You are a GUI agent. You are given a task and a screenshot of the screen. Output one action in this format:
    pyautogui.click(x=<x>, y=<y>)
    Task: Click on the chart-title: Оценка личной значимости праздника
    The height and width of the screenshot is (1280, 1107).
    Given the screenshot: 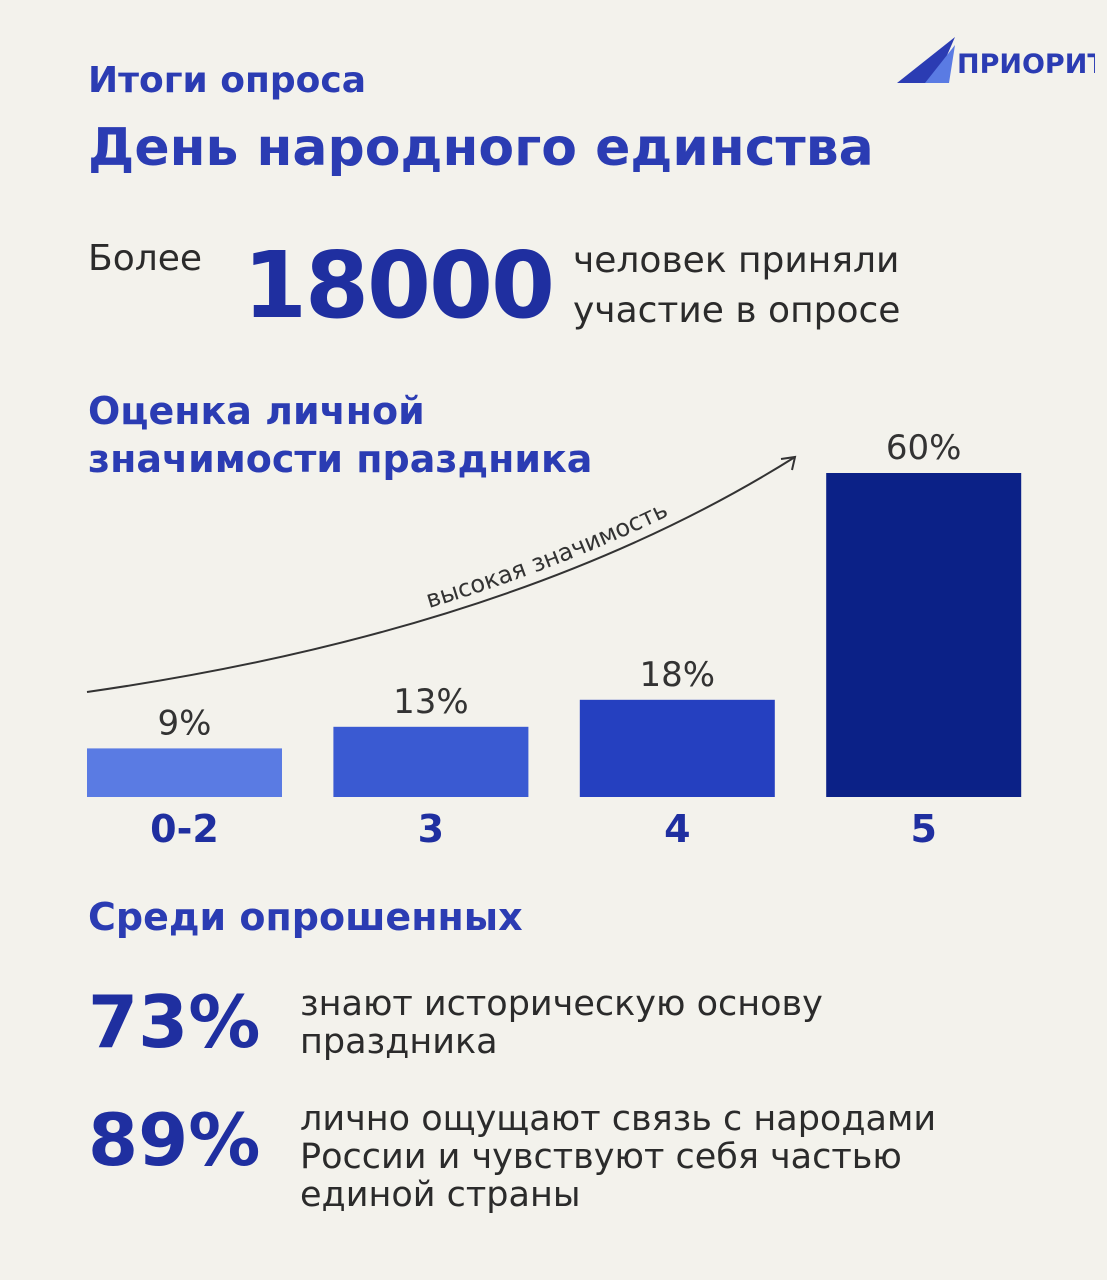 What is the action you would take?
    pyautogui.click(x=340, y=435)
    